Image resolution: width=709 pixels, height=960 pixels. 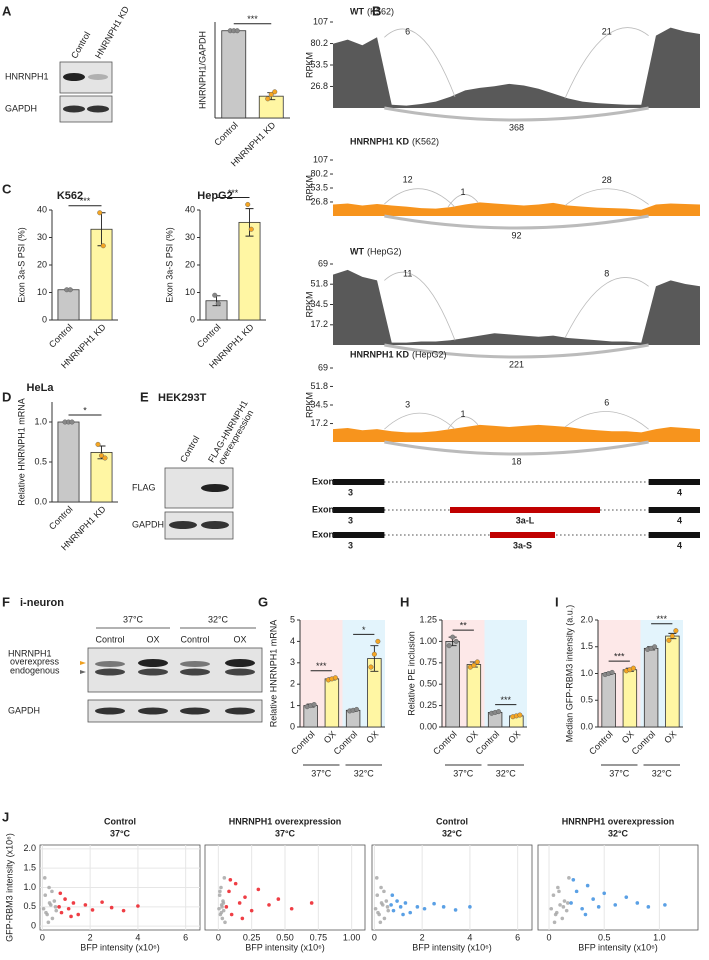 I want to click on error-bar, so click(x=249, y=222).